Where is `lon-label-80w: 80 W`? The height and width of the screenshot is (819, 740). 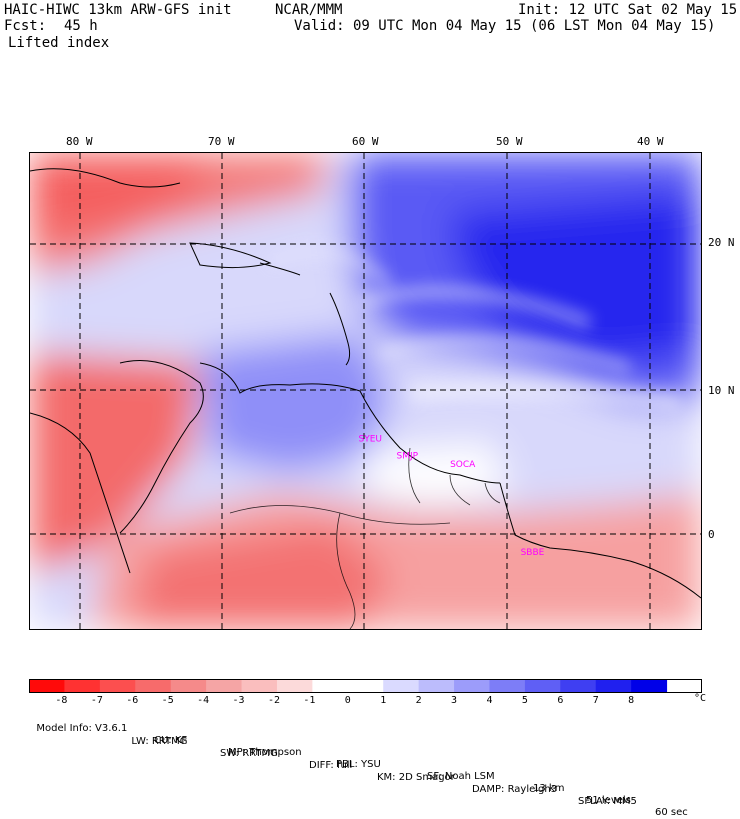 lon-label-80w: 80 W is located at coordinates (79, 141).